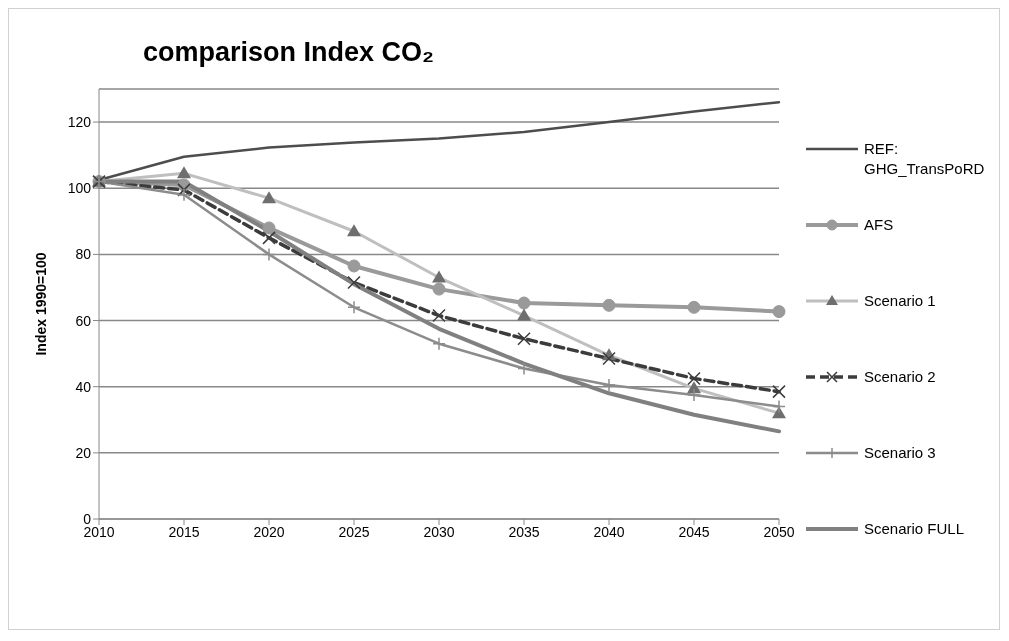 This screenshot has height=641, width=1009. Describe the element at coordinates (289, 52) in the screenshot. I see `chart-title: comparison Index CO₂` at that location.